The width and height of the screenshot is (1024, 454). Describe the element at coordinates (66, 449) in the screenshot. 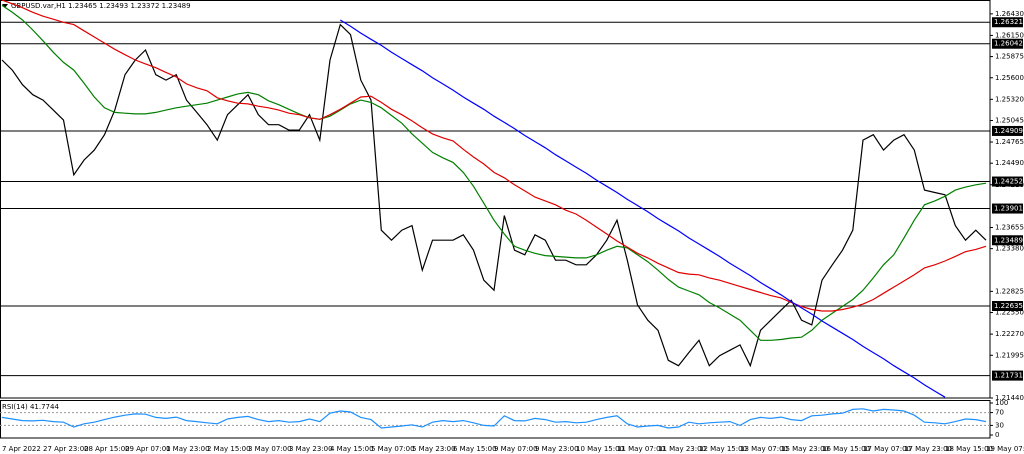

I see `x-tick-label: 27 Apr 23:00` at that location.